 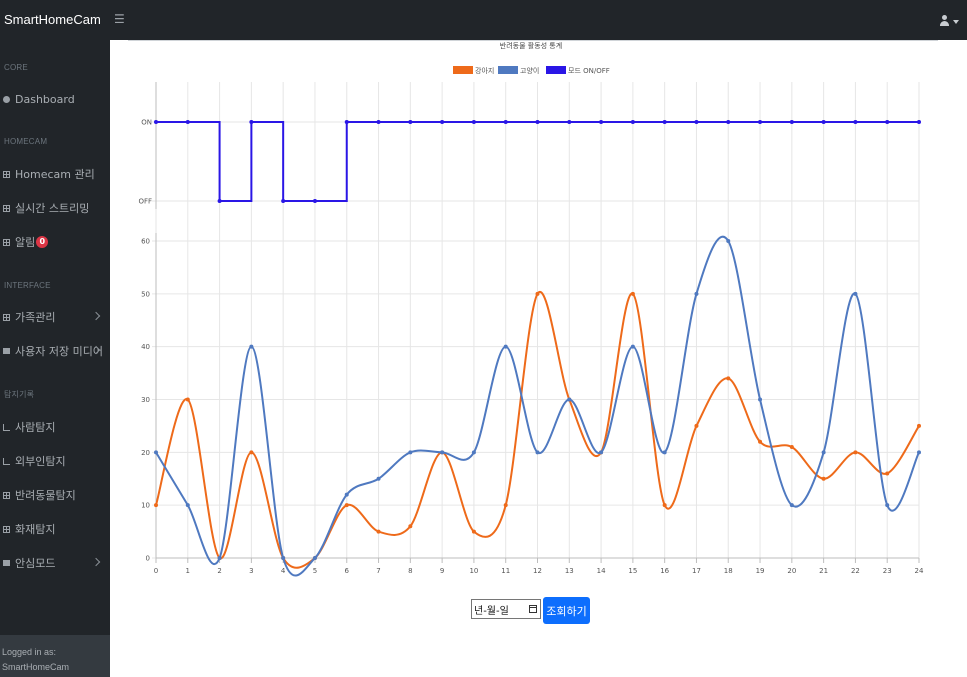 I want to click on sidebar-item-person-detection: 사람탐지, so click(x=55, y=427).